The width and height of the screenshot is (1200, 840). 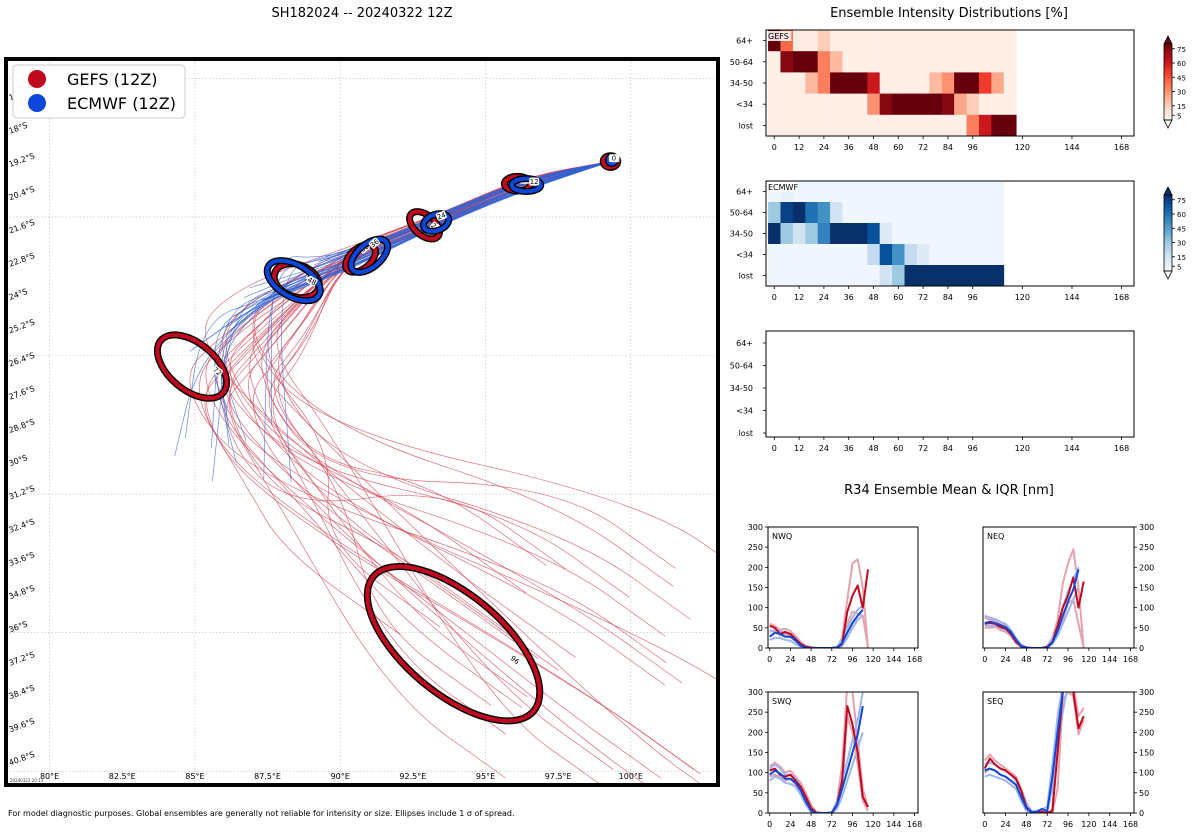 What do you see at coordinates (340, 776) in the screenshot?
I see `lon-tick-label: 90°E` at bounding box center [340, 776].